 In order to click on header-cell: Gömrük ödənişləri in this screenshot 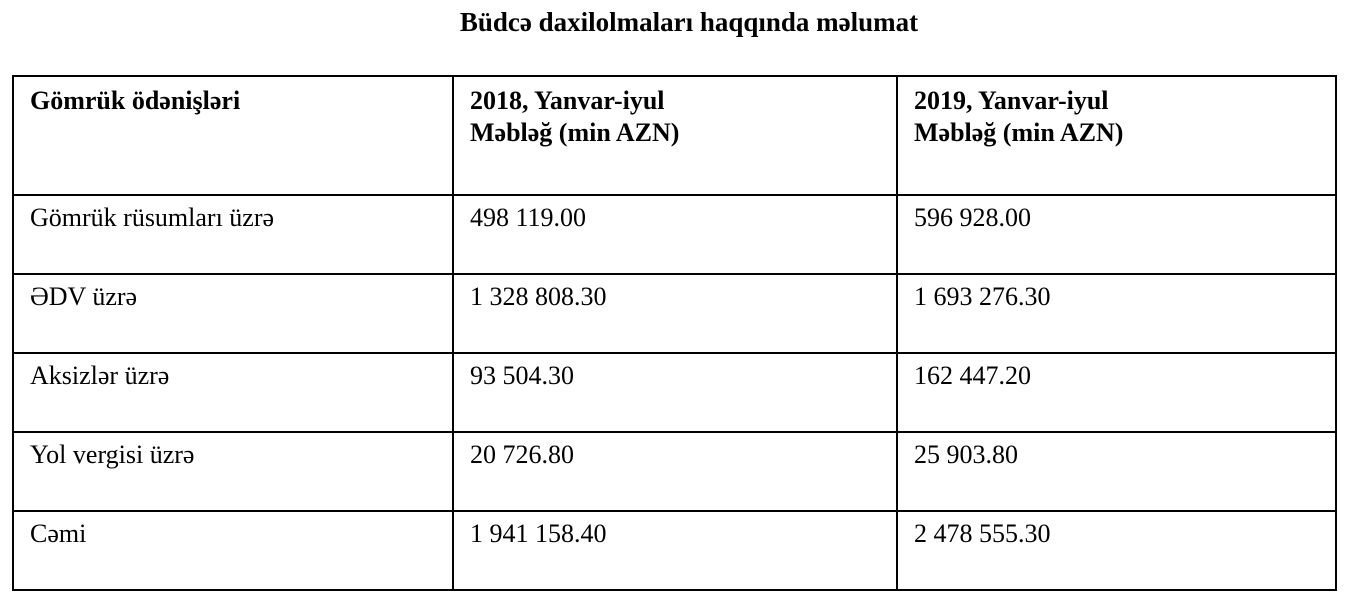, I will do `click(233, 135)`.